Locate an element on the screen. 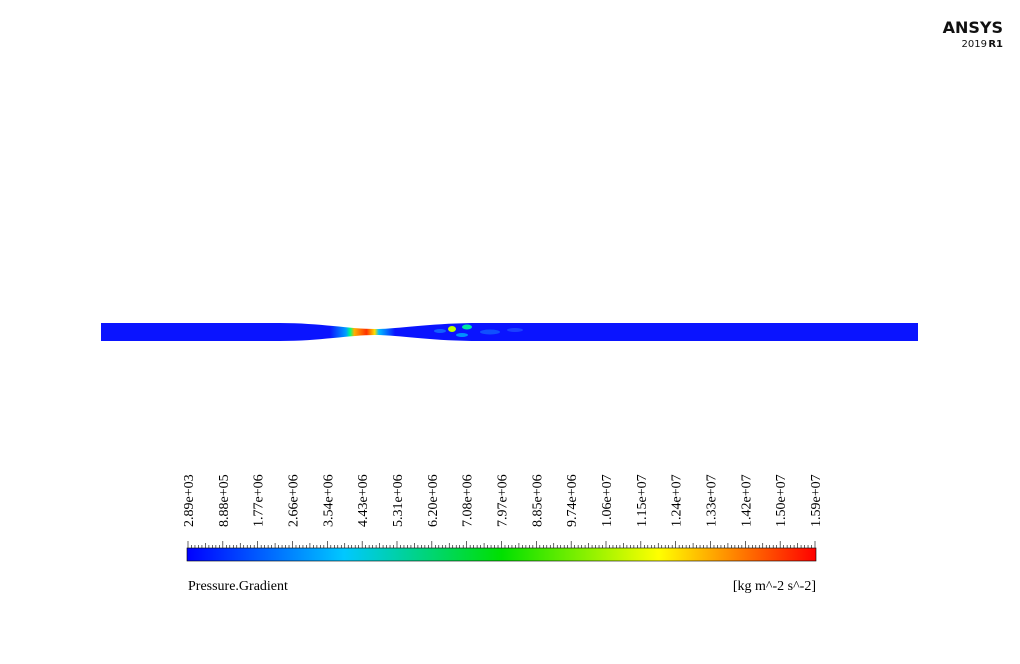  tick-label: 1.15e+07 is located at coordinates (642, 500).